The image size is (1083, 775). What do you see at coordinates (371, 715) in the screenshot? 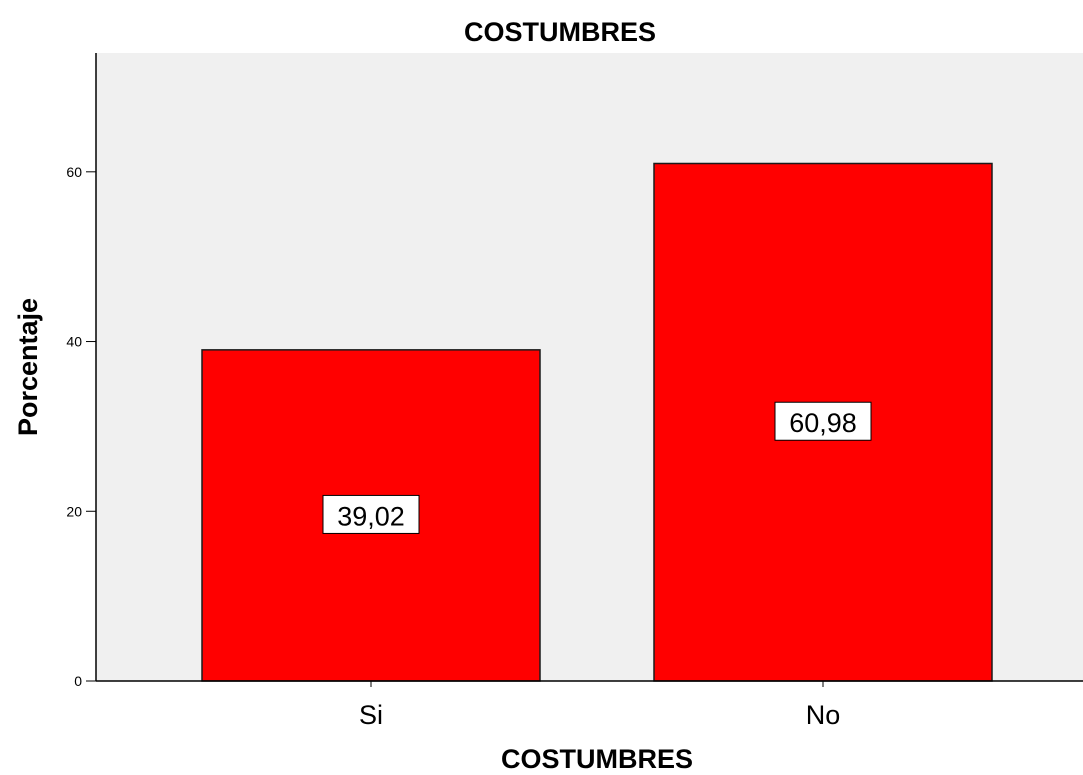
I see `x-category-label: Si` at bounding box center [371, 715].